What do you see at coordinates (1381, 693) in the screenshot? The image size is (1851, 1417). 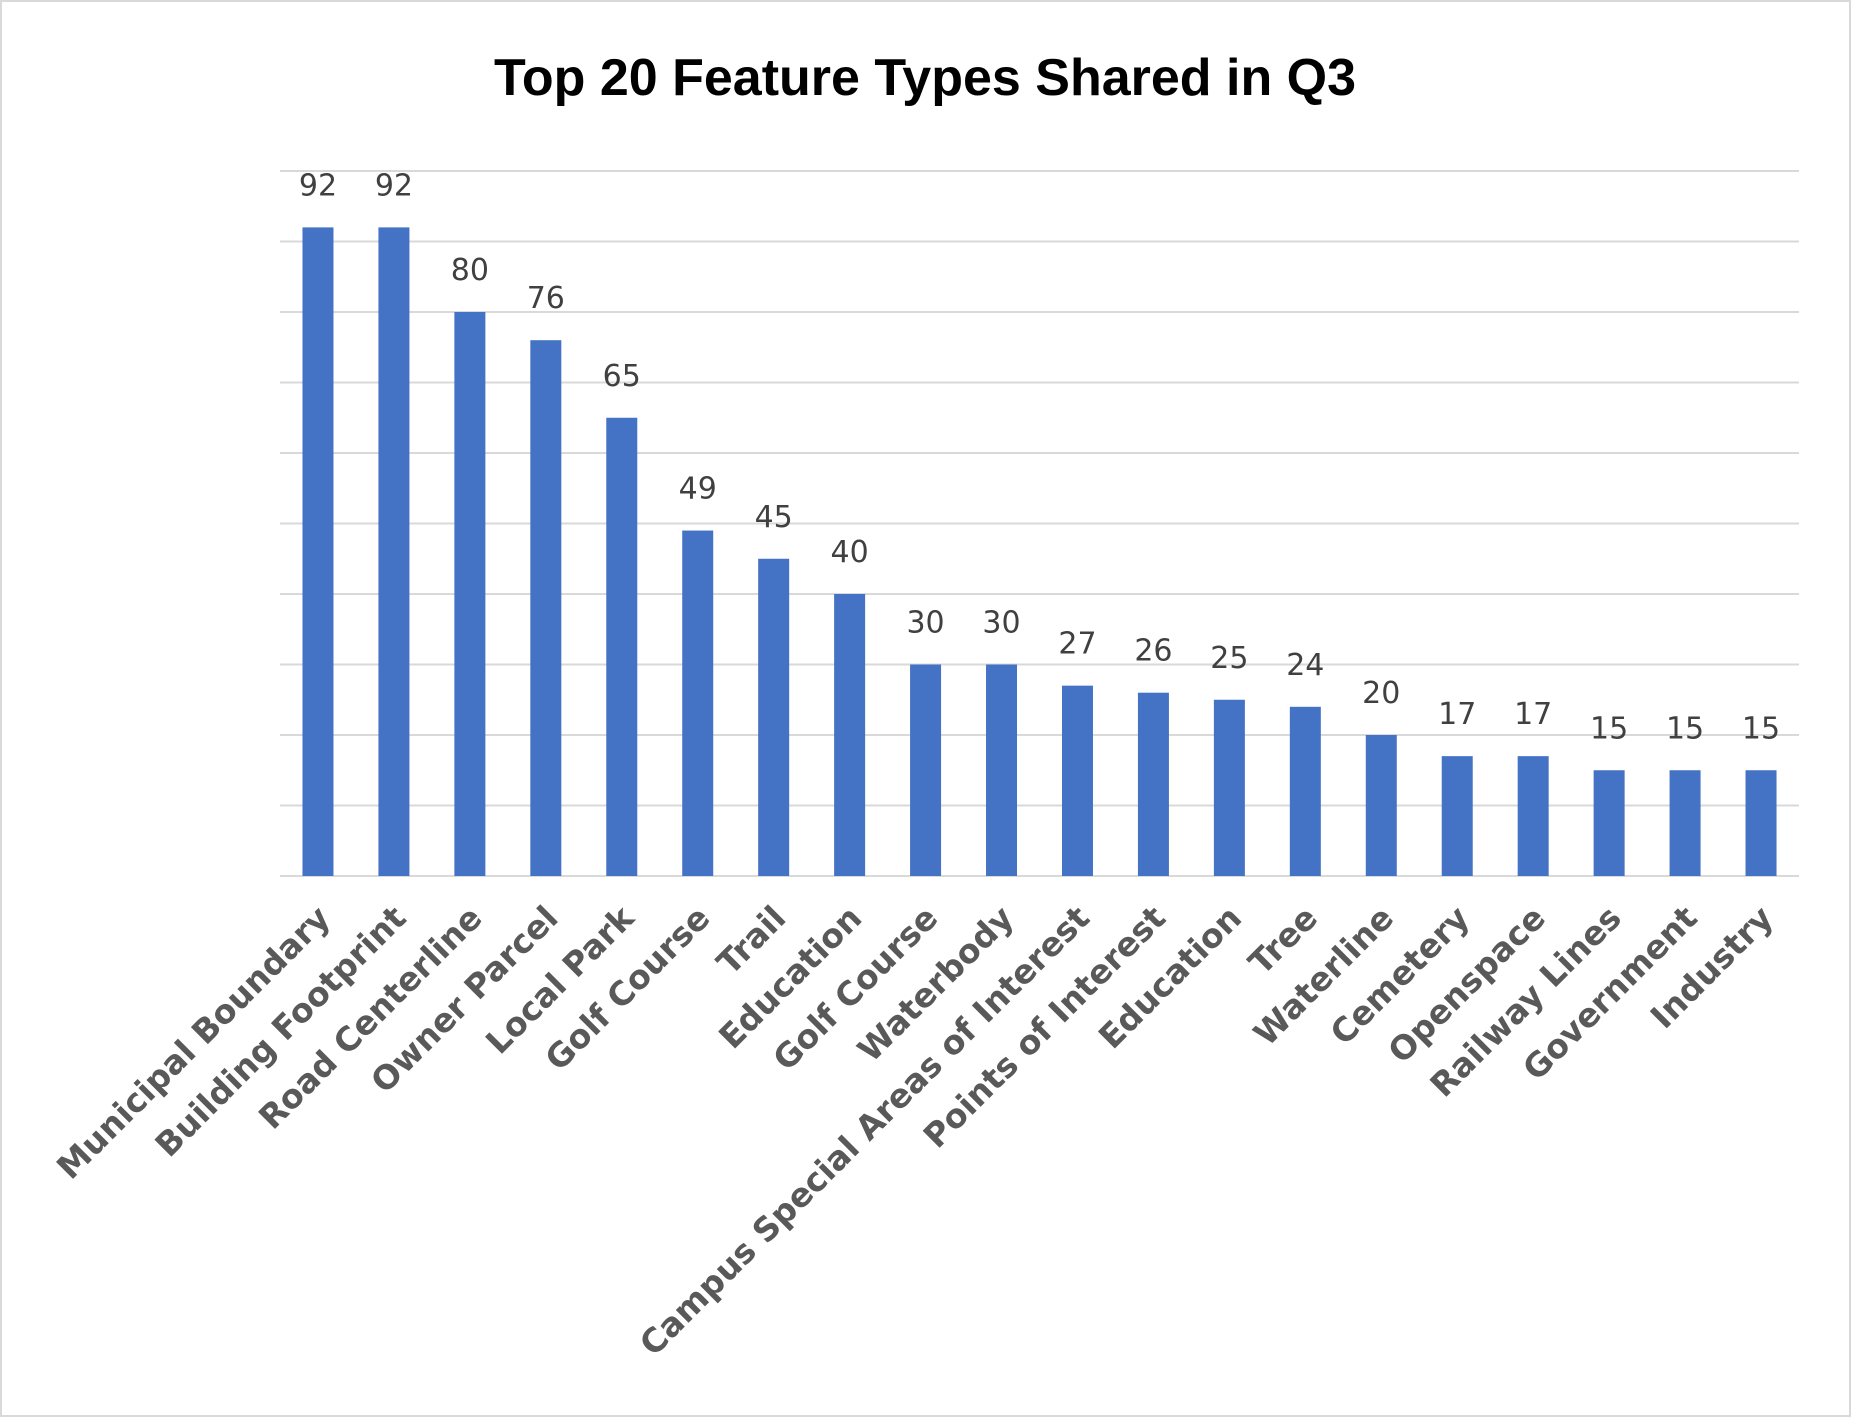 I see `data-label: 20` at bounding box center [1381, 693].